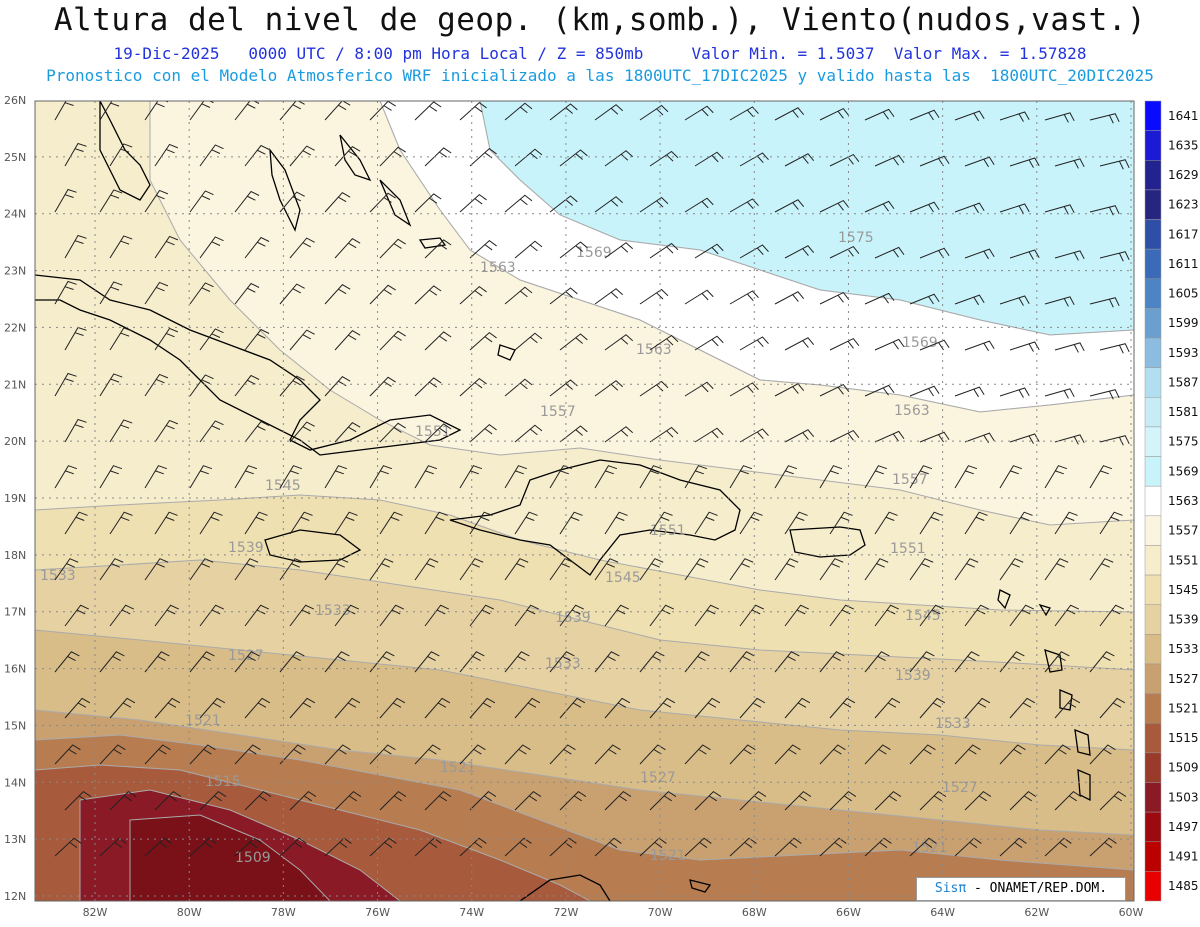 The width and height of the screenshot is (1200, 927). I want to click on lat-label: 21N, so click(15, 384).